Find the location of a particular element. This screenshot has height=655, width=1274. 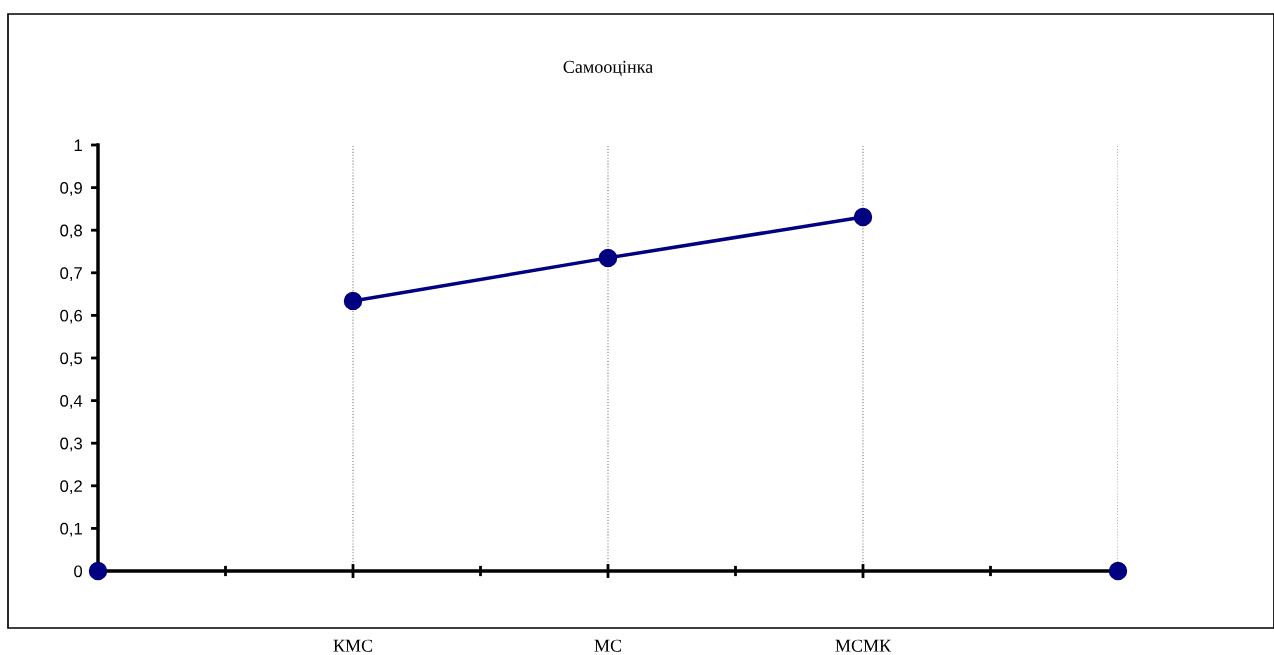

x-tick-label: КМС is located at coordinates (353, 645).